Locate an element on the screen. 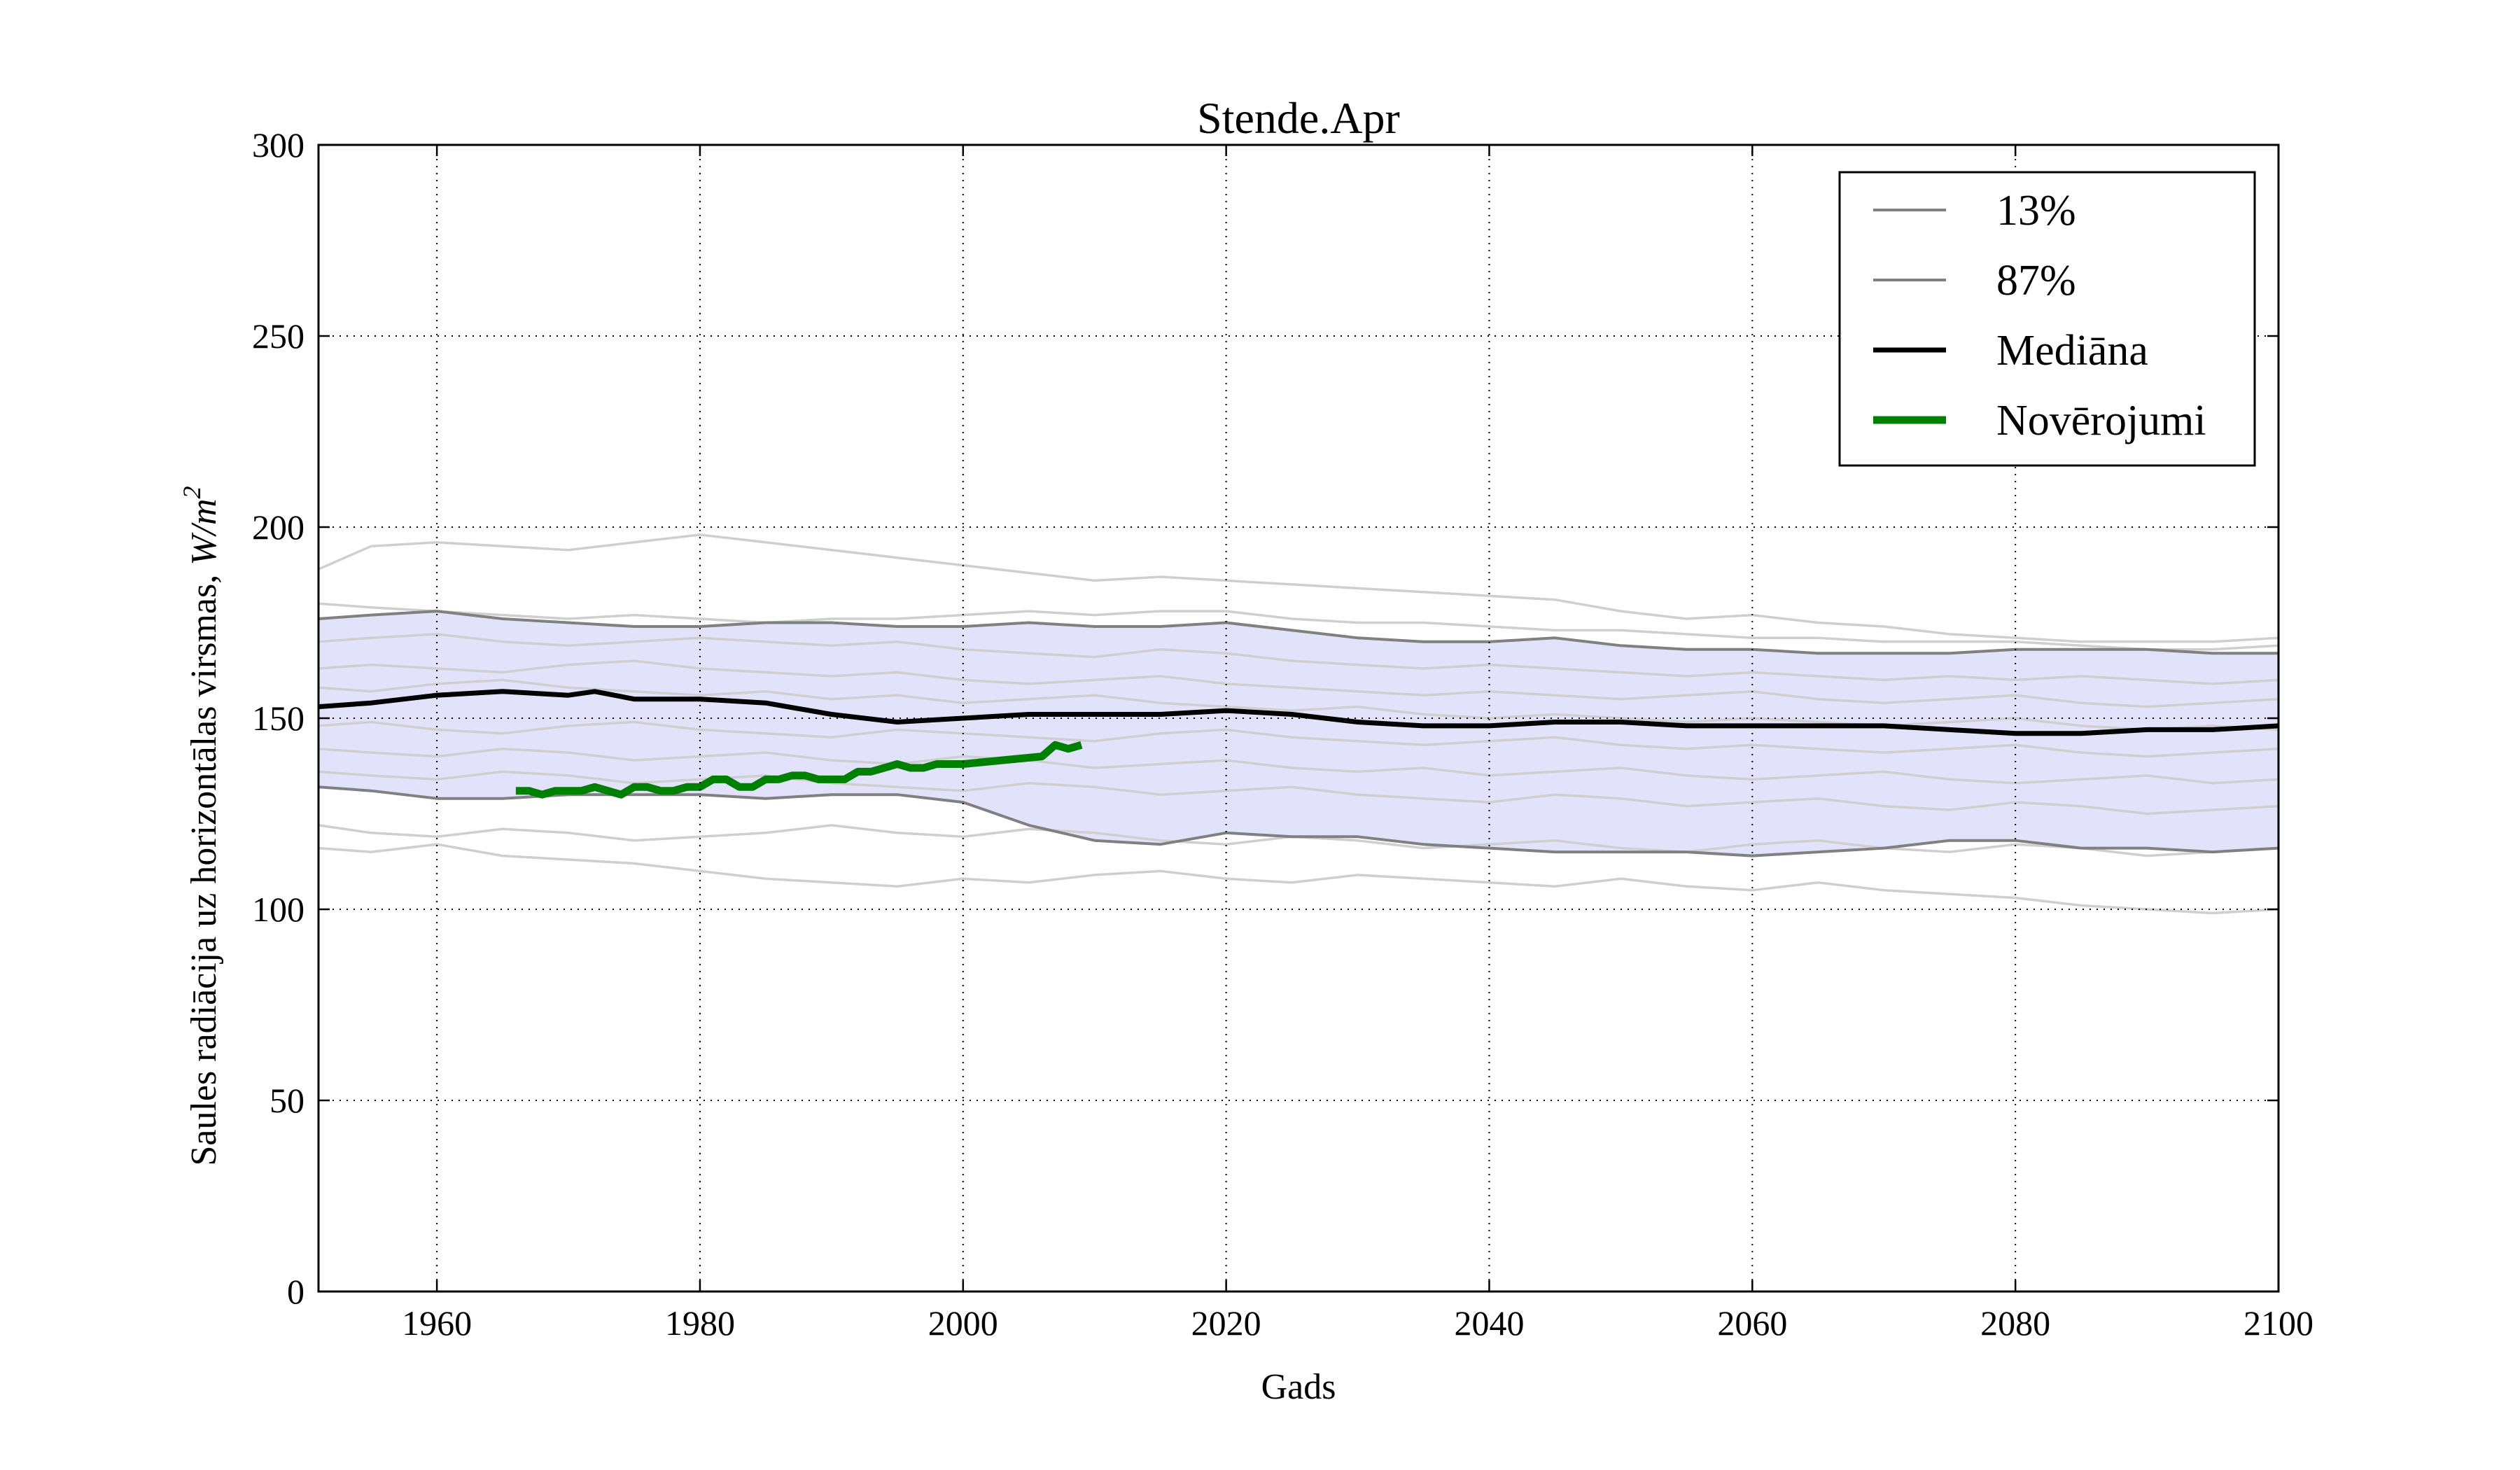 The width and height of the screenshot is (2520, 1470). series-median is located at coordinates (1298, 712).